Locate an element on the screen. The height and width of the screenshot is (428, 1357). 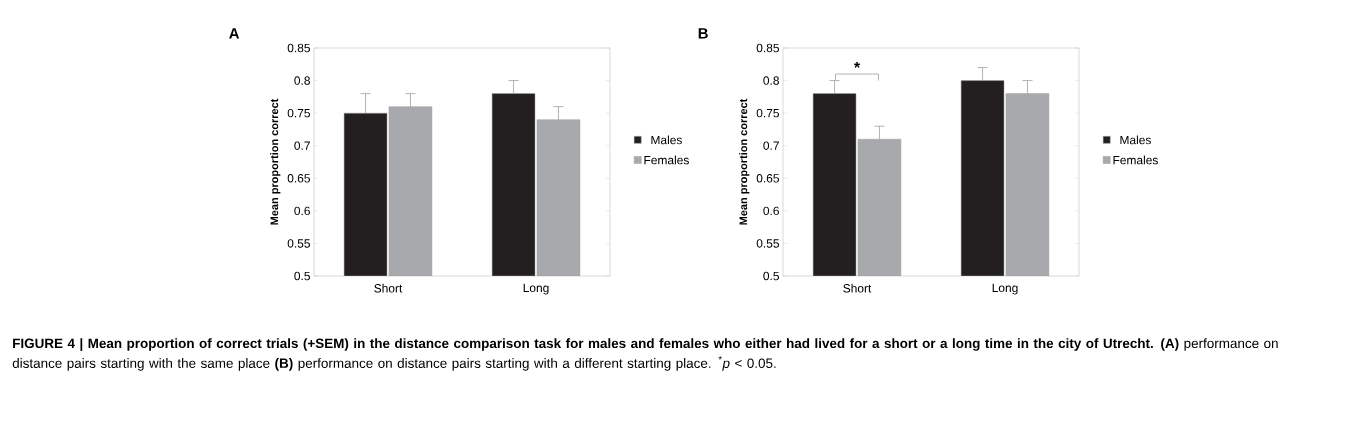
chart-title: A is located at coordinates (234, 33).